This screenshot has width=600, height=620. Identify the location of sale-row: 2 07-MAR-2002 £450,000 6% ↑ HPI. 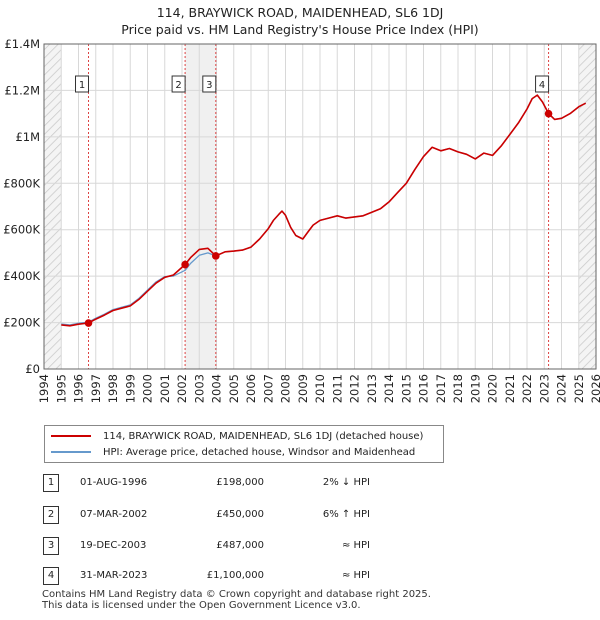
(300, 516).